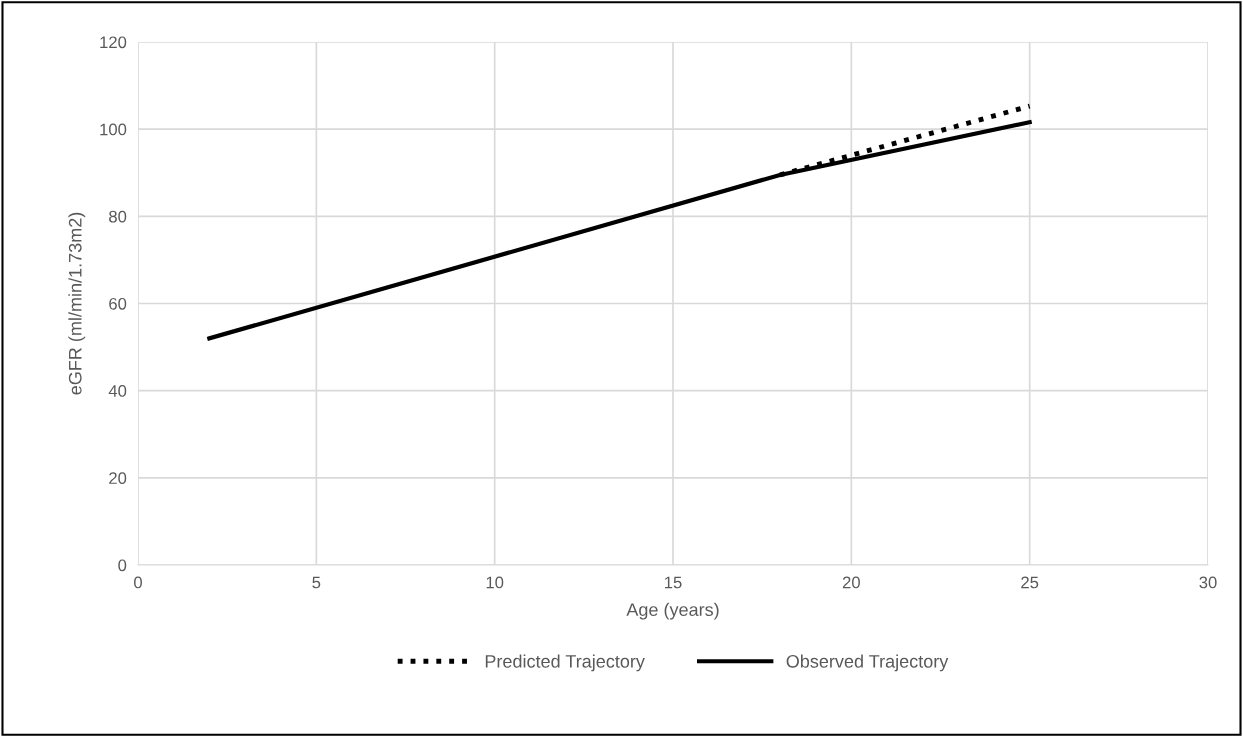 This screenshot has width=1243, height=737. What do you see at coordinates (565, 663) in the screenshot?
I see `legend-label: Predicted Trajectory` at bounding box center [565, 663].